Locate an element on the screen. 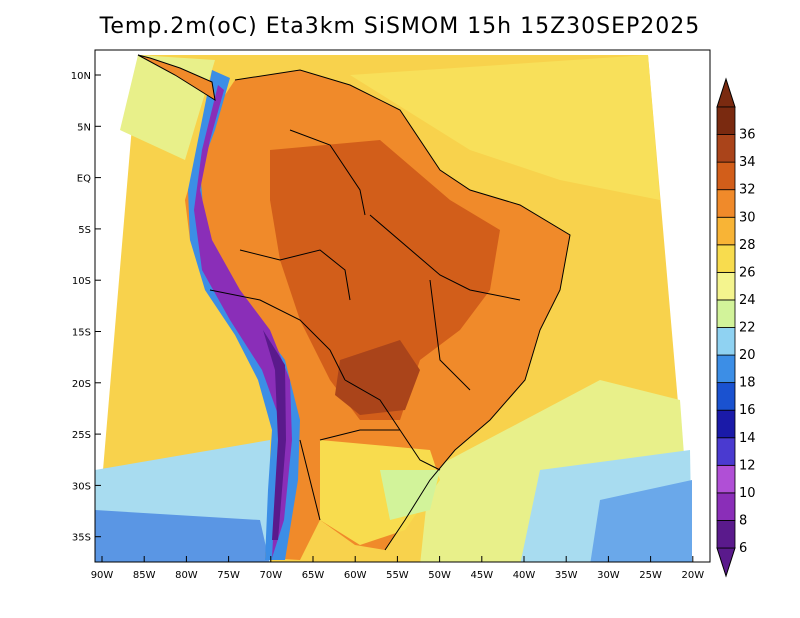 This screenshot has height=618, width=800. lon-tick-label: 20W is located at coordinates (692, 575).